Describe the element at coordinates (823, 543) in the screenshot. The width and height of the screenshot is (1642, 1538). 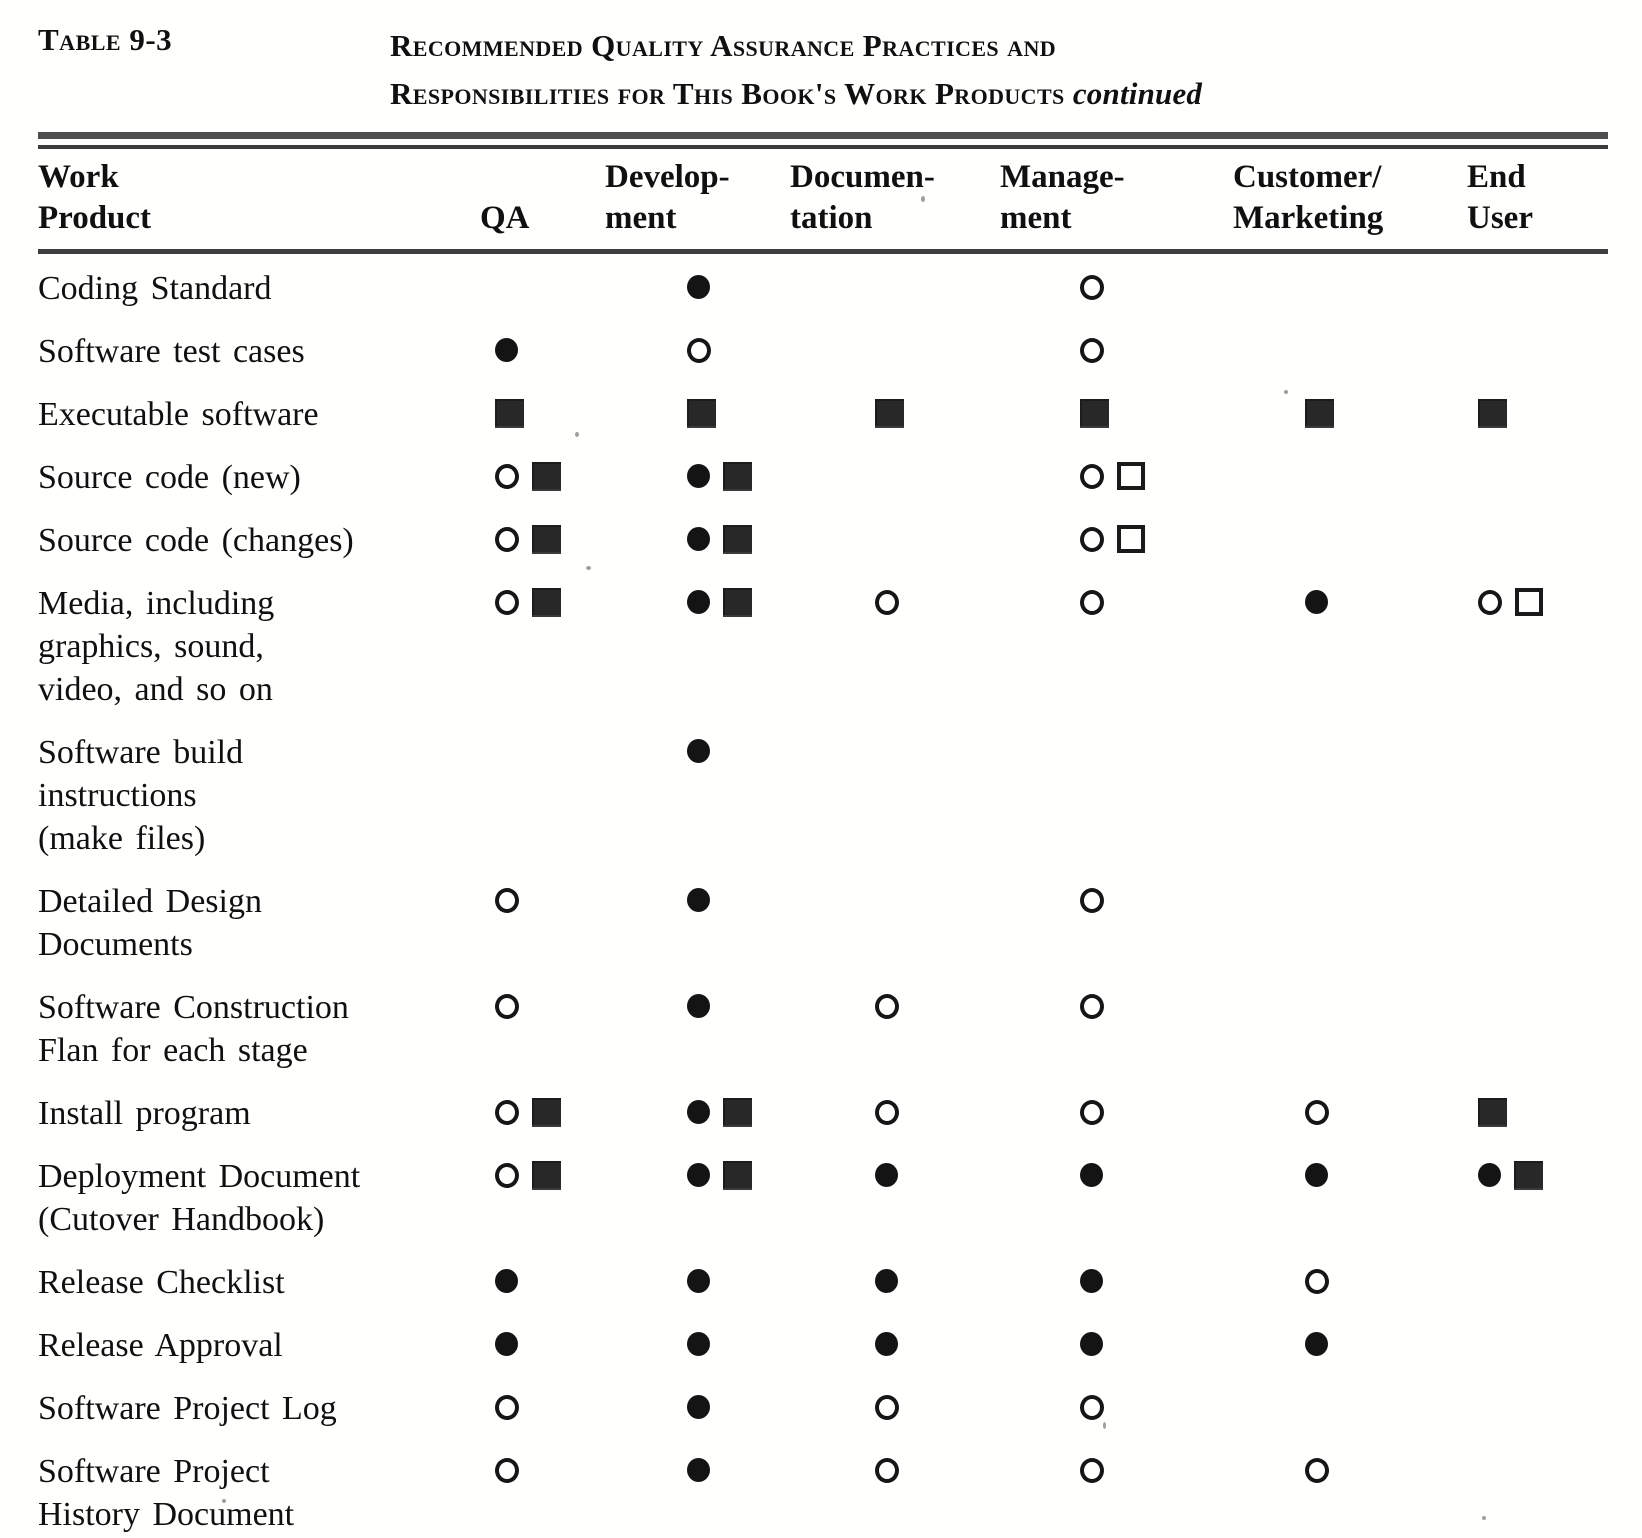
I see `table-row: Source code (changes)` at that location.